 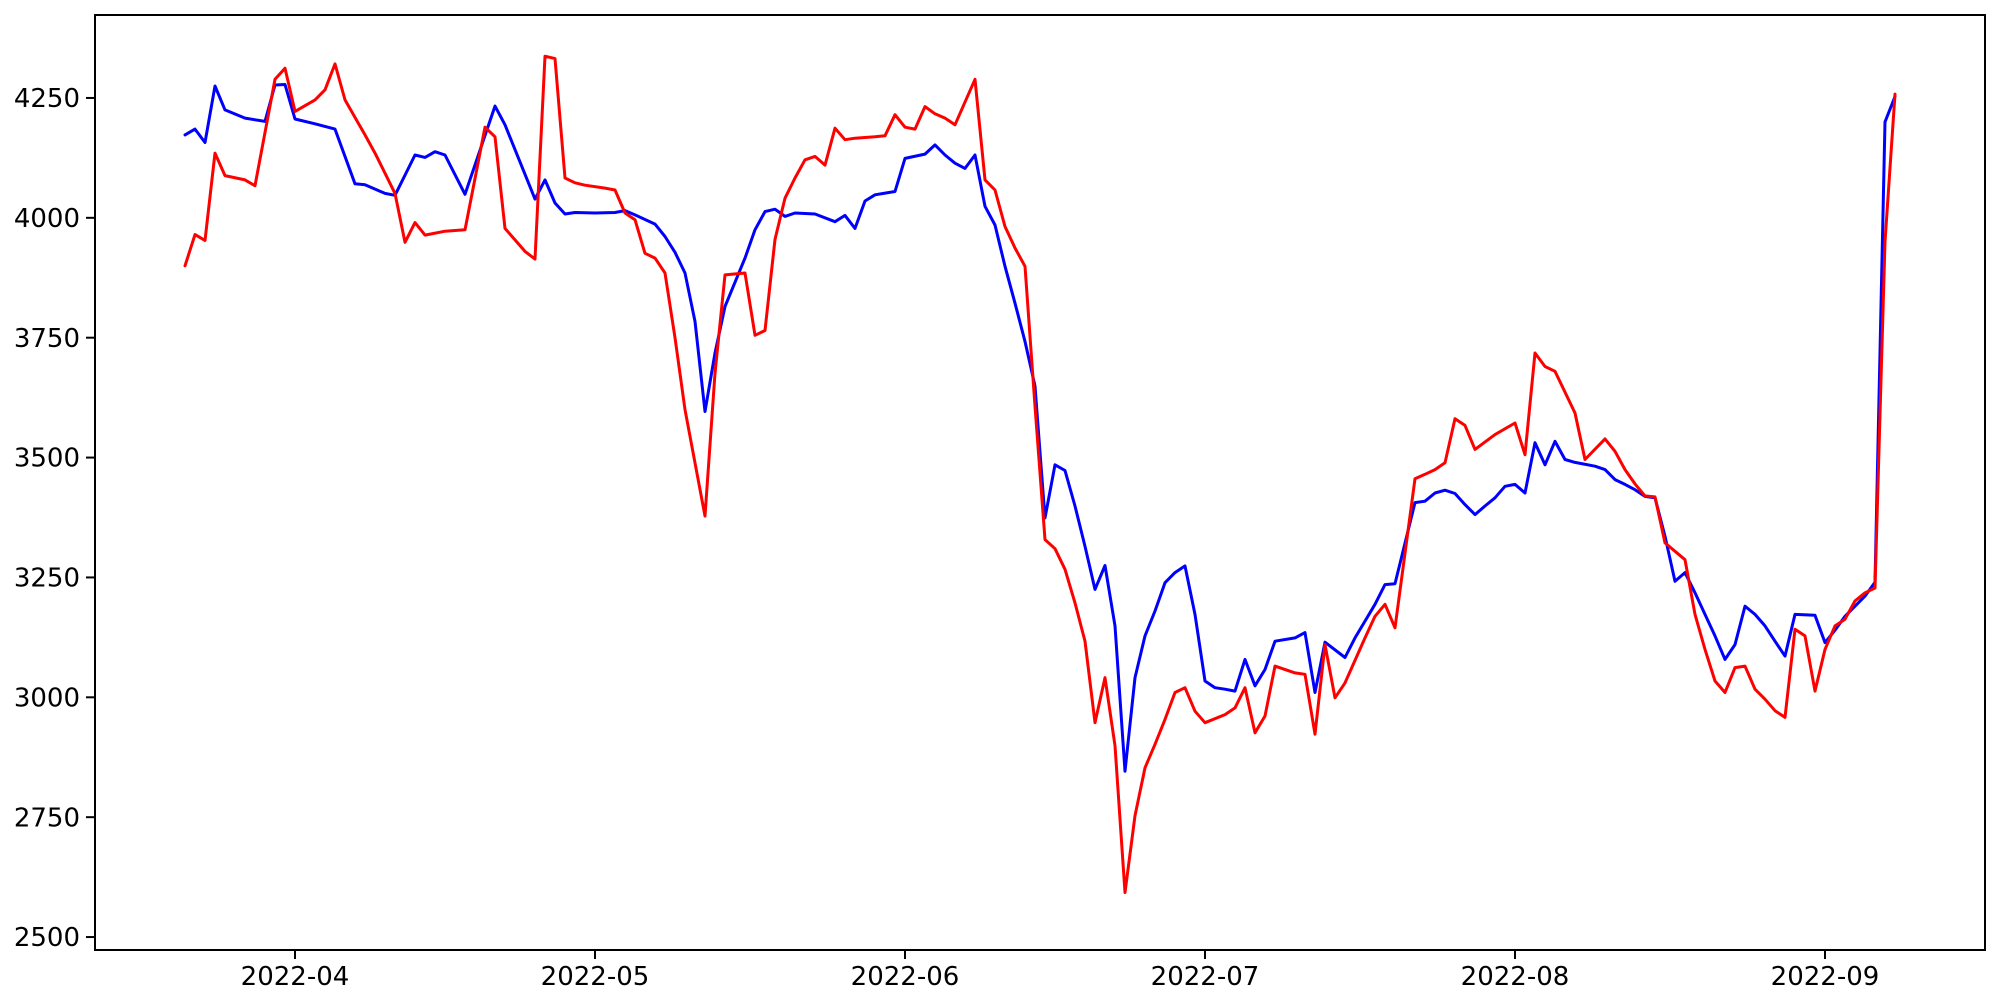 I want to click on y-tick-label: 2750, so click(x=47, y=818).